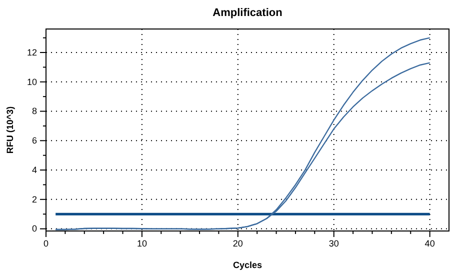 The height and width of the screenshot is (276, 464). Describe the element at coordinates (34, 169) in the screenshot. I see `y-tick-label: 4` at that location.